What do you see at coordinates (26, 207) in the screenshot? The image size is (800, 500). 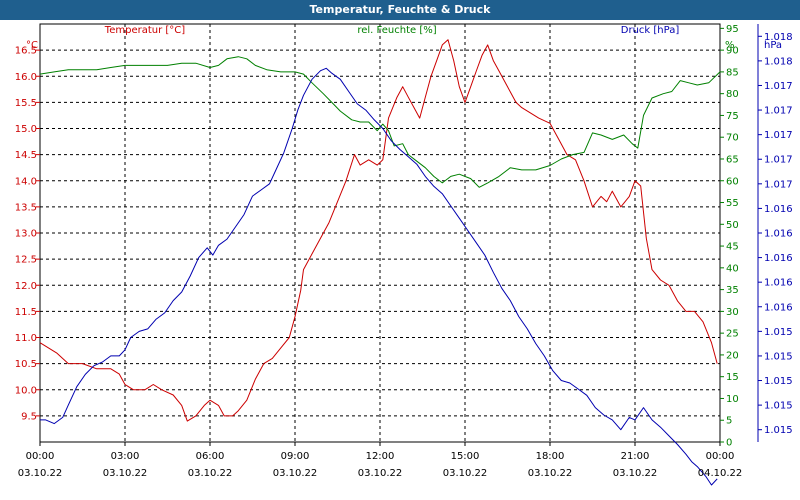 I see `temperature-tick-label: 13.5` at bounding box center [26, 207].